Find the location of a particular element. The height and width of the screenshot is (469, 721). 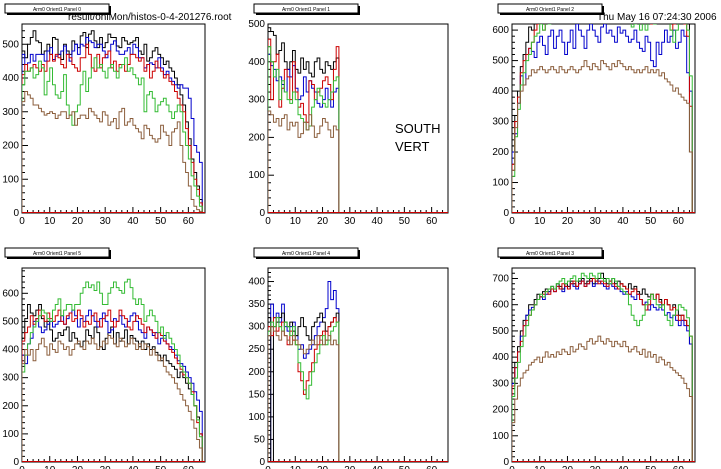

chart-title: Arm0 Orient1 Panel 3 is located at coordinates (550, 254).